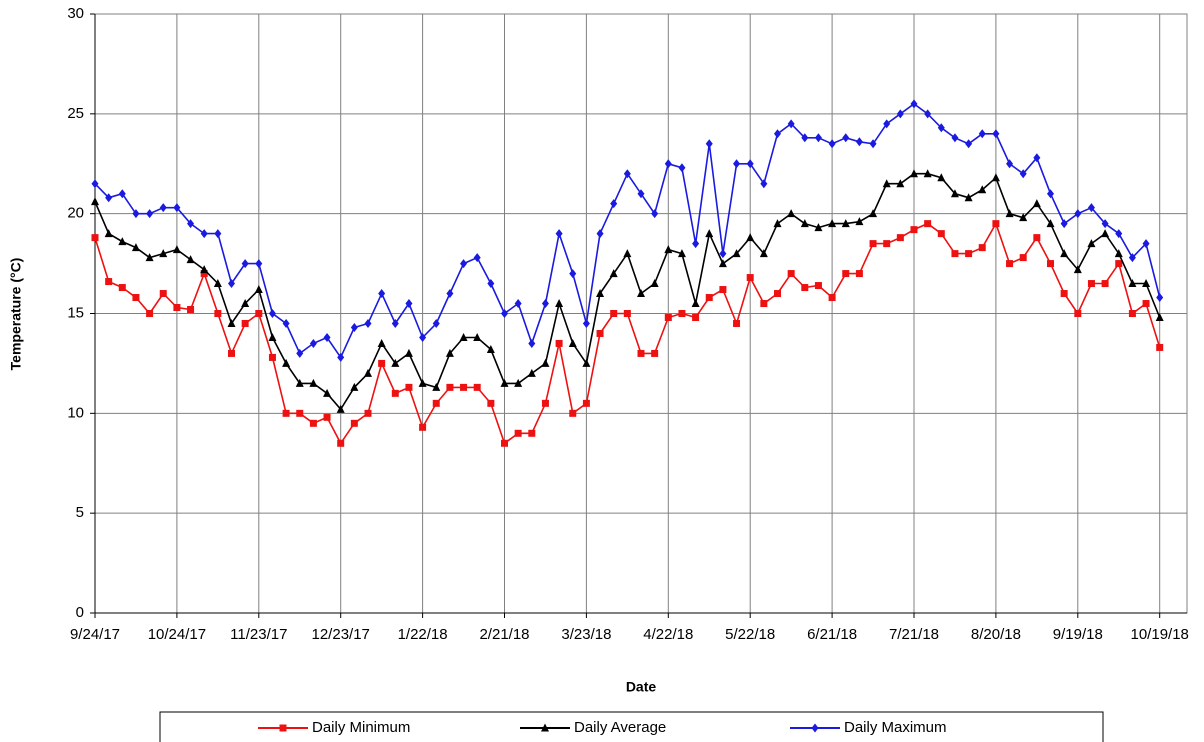  Describe the element at coordinates (75, 13) in the screenshot. I see `y-tick-label: 30` at that location.